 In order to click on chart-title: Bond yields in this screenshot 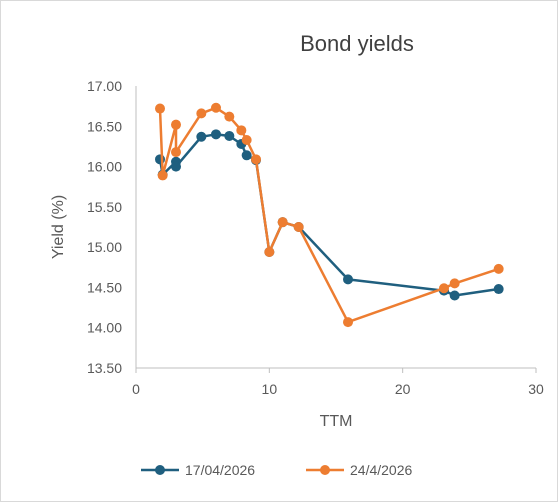, I will do `click(357, 43)`.